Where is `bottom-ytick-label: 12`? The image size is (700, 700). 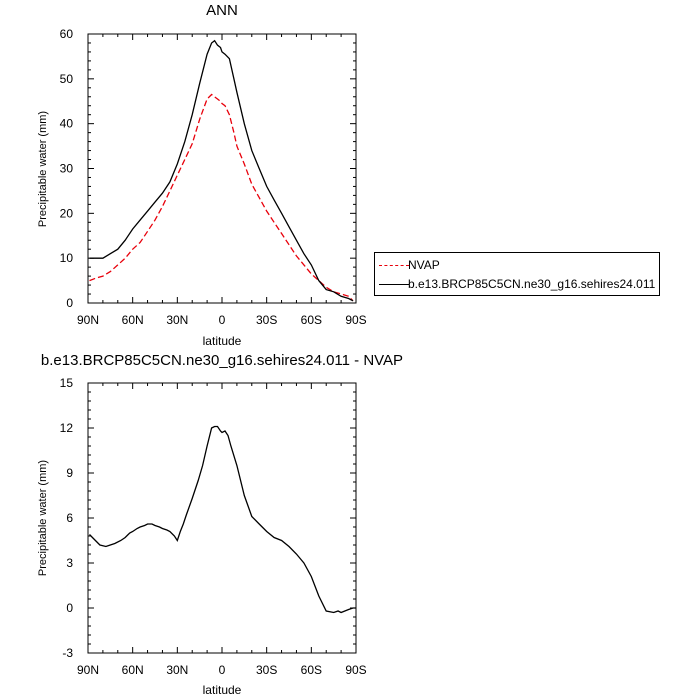
bottom-ytick-label: 12 is located at coordinates (67, 428).